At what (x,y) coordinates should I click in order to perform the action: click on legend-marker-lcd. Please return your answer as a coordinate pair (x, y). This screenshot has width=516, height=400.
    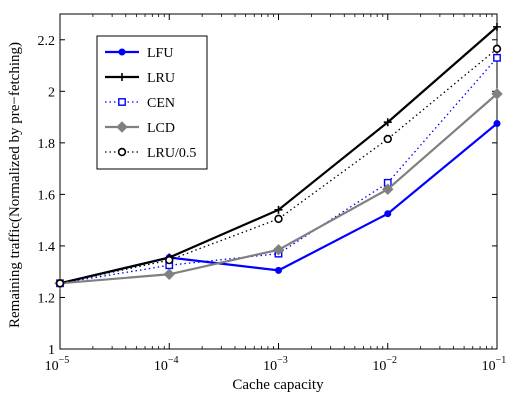
    Looking at the image, I should click on (122, 127).